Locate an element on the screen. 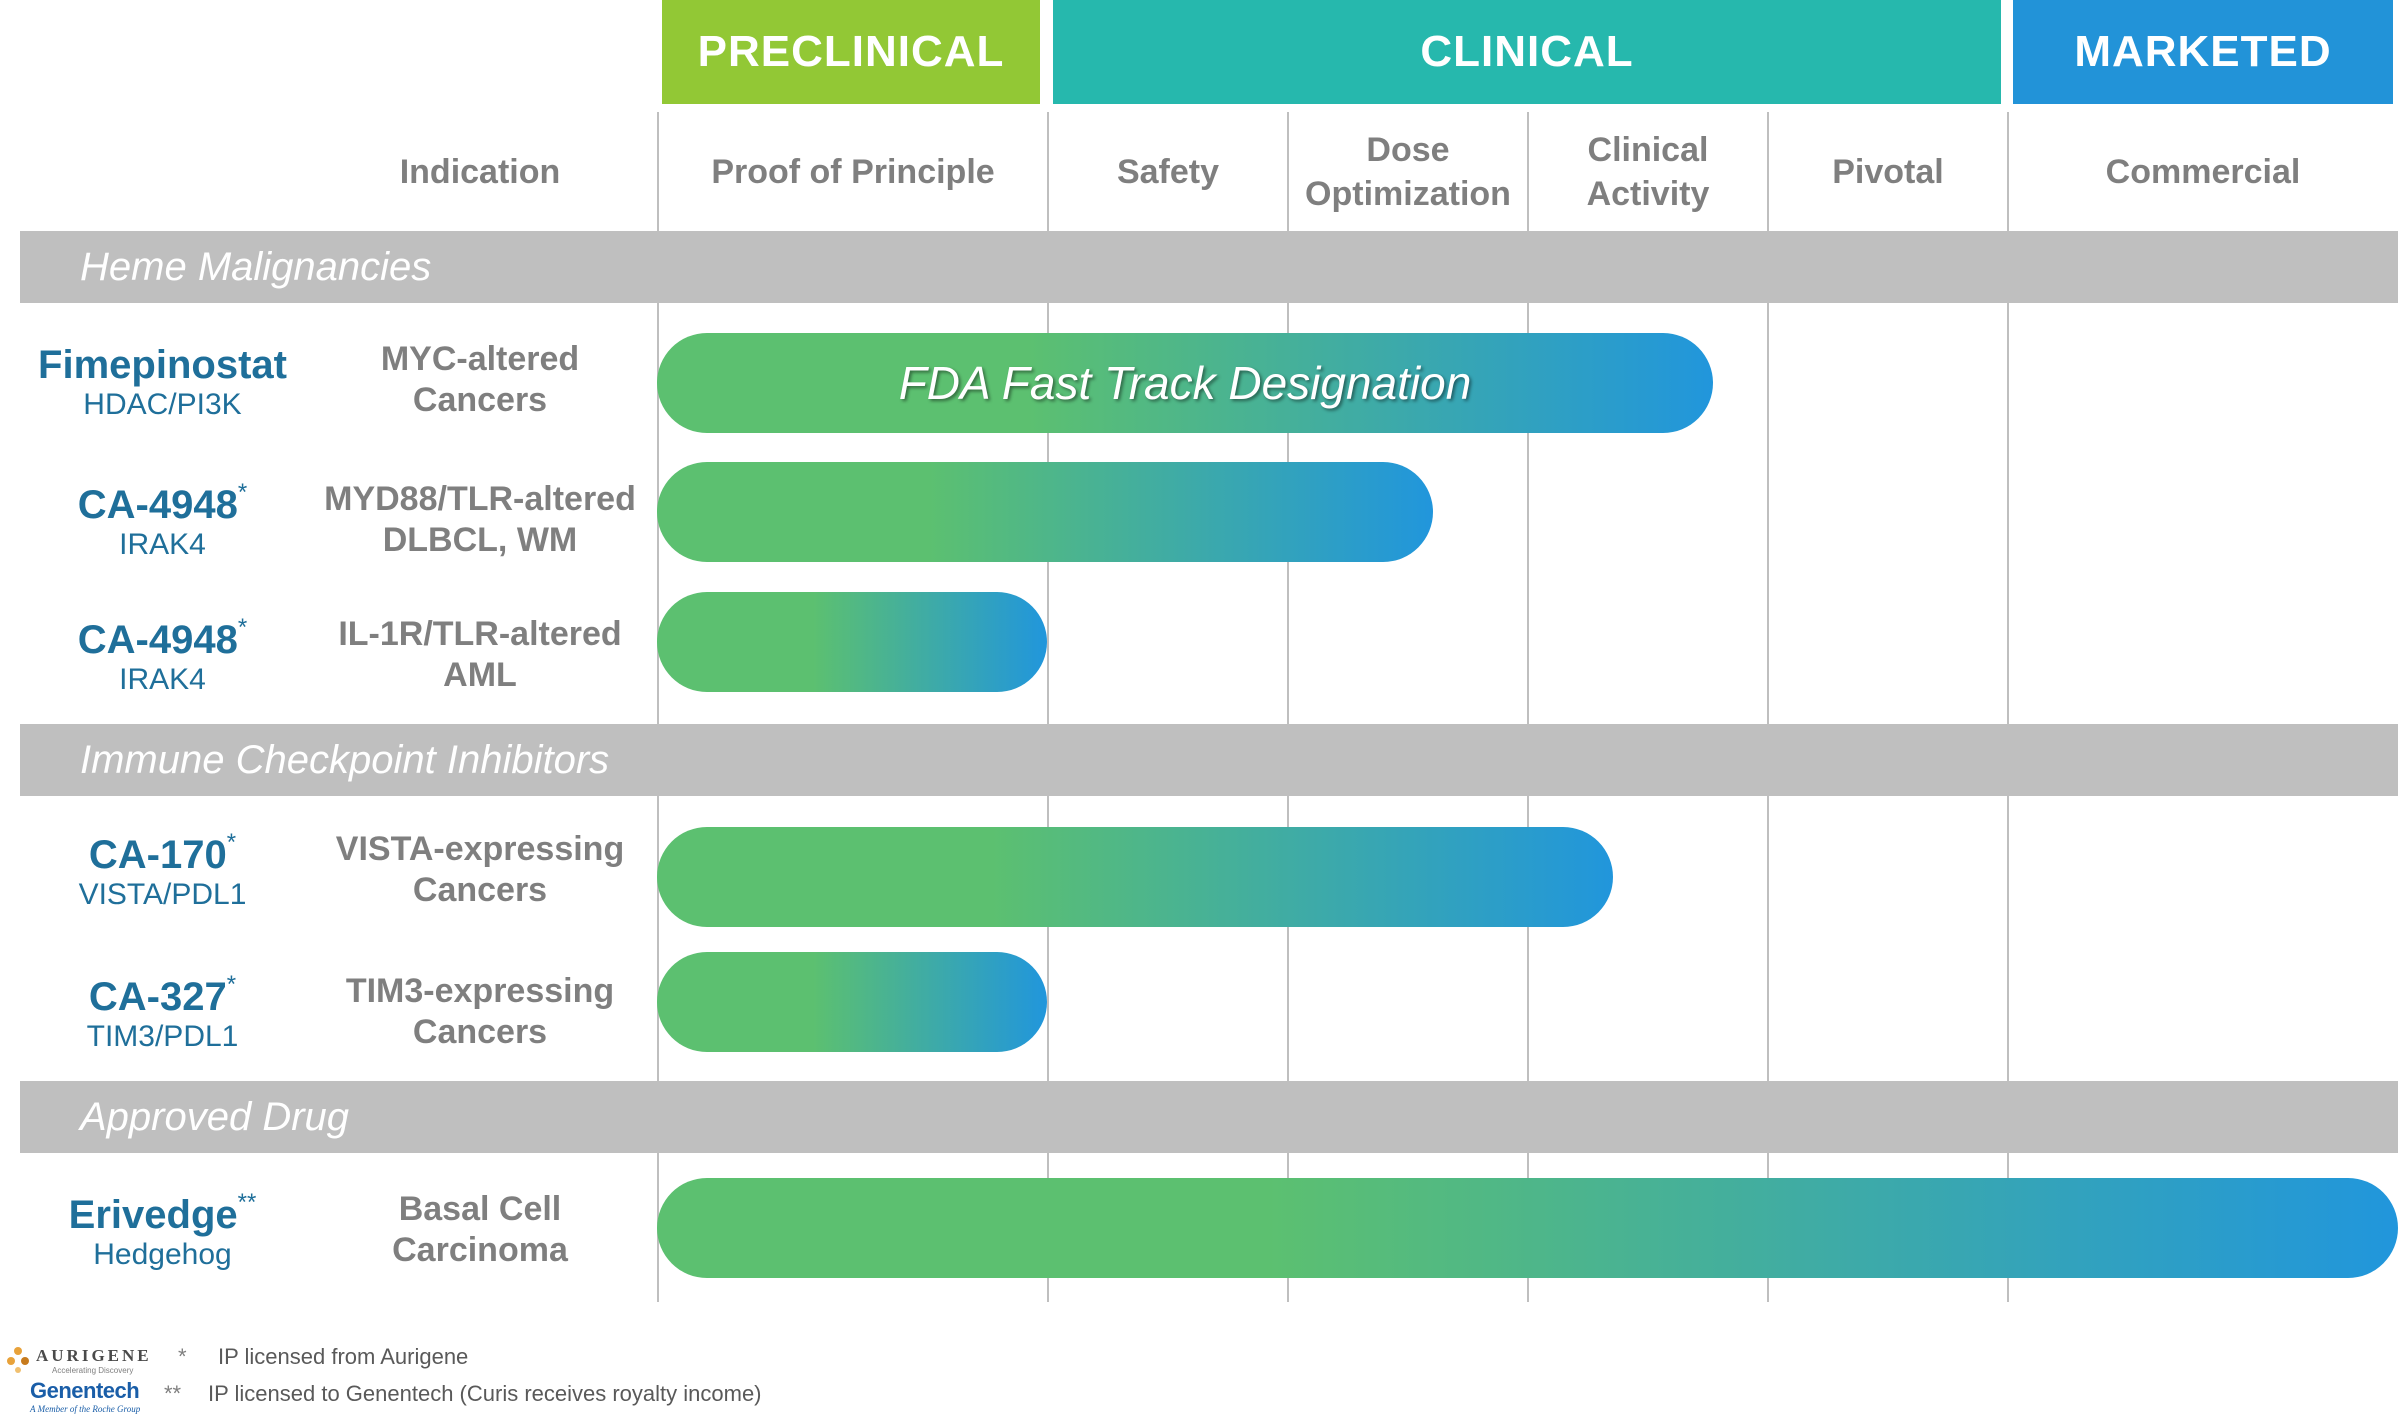  genentech-tagline: A Member of the Roche Group is located at coordinates (85, 1409).